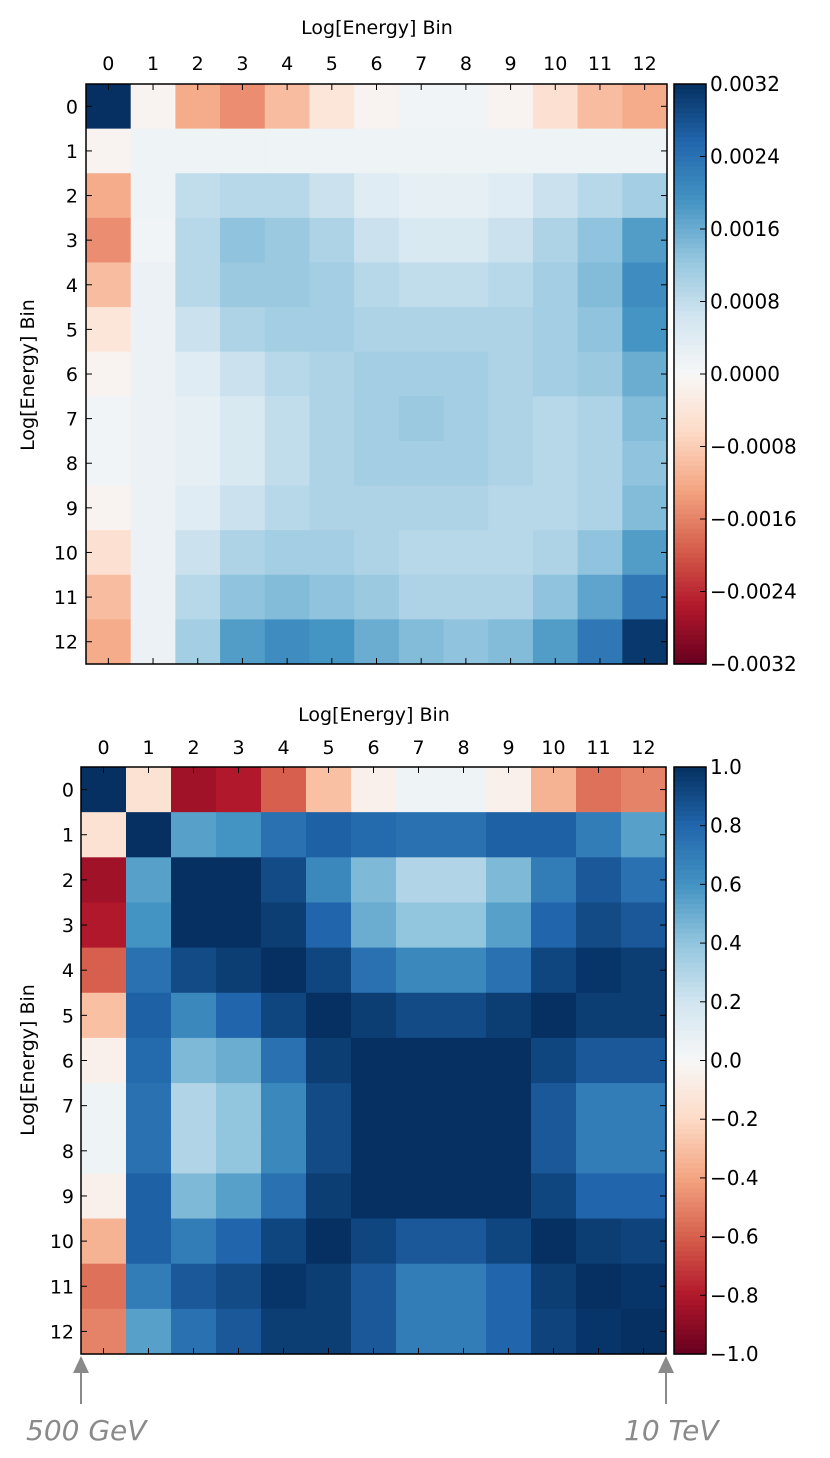 The image size is (830, 1458). Describe the element at coordinates (373, 748) in the screenshot. I see `x-tick-label: 6` at that location.